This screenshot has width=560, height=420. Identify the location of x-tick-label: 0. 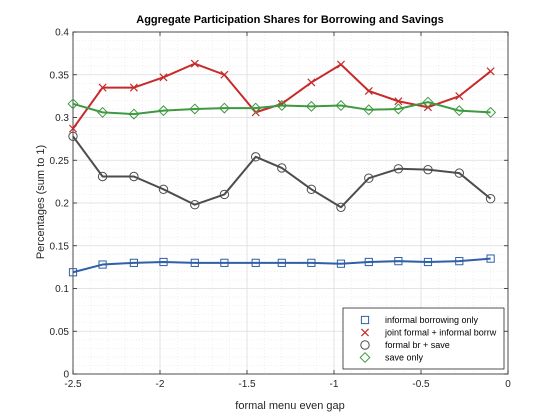
(508, 384).